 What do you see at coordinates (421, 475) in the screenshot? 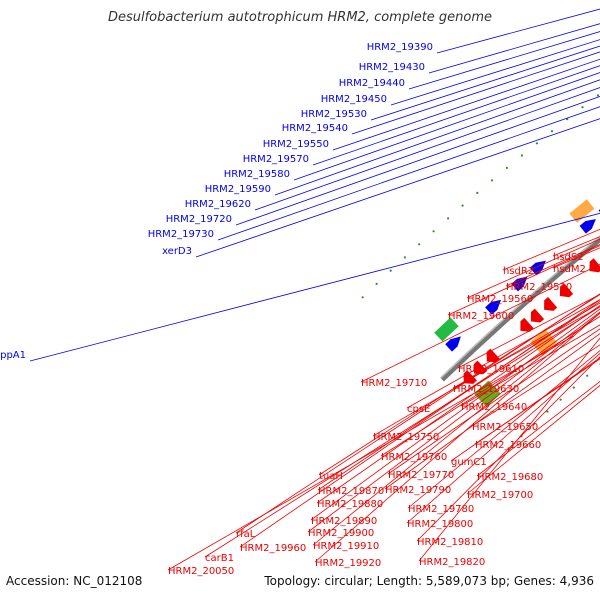
I see `reverse-gene-label: HRM2_19770` at bounding box center [421, 475].